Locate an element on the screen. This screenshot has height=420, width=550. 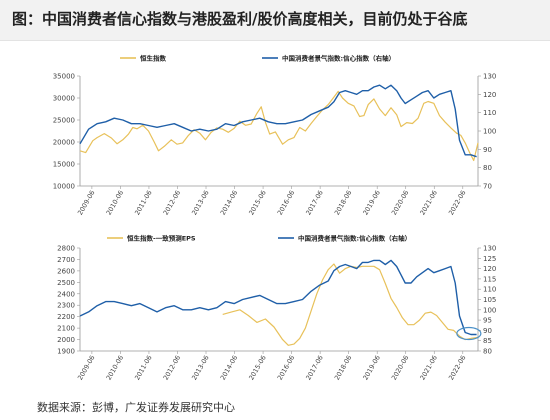
y-left-tick-label: 30000 is located at coordinates (64, 99).